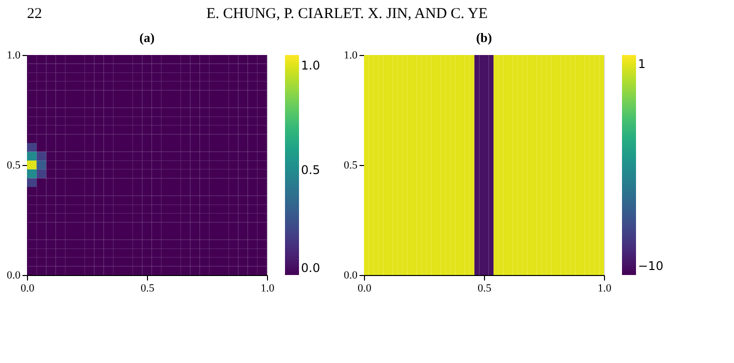 This screenshot has width=734, height=363. What do you see at coordinates (651, 265) in the screenshot?
I see `color-bar-label: −10` at bounding box center [651, 265].